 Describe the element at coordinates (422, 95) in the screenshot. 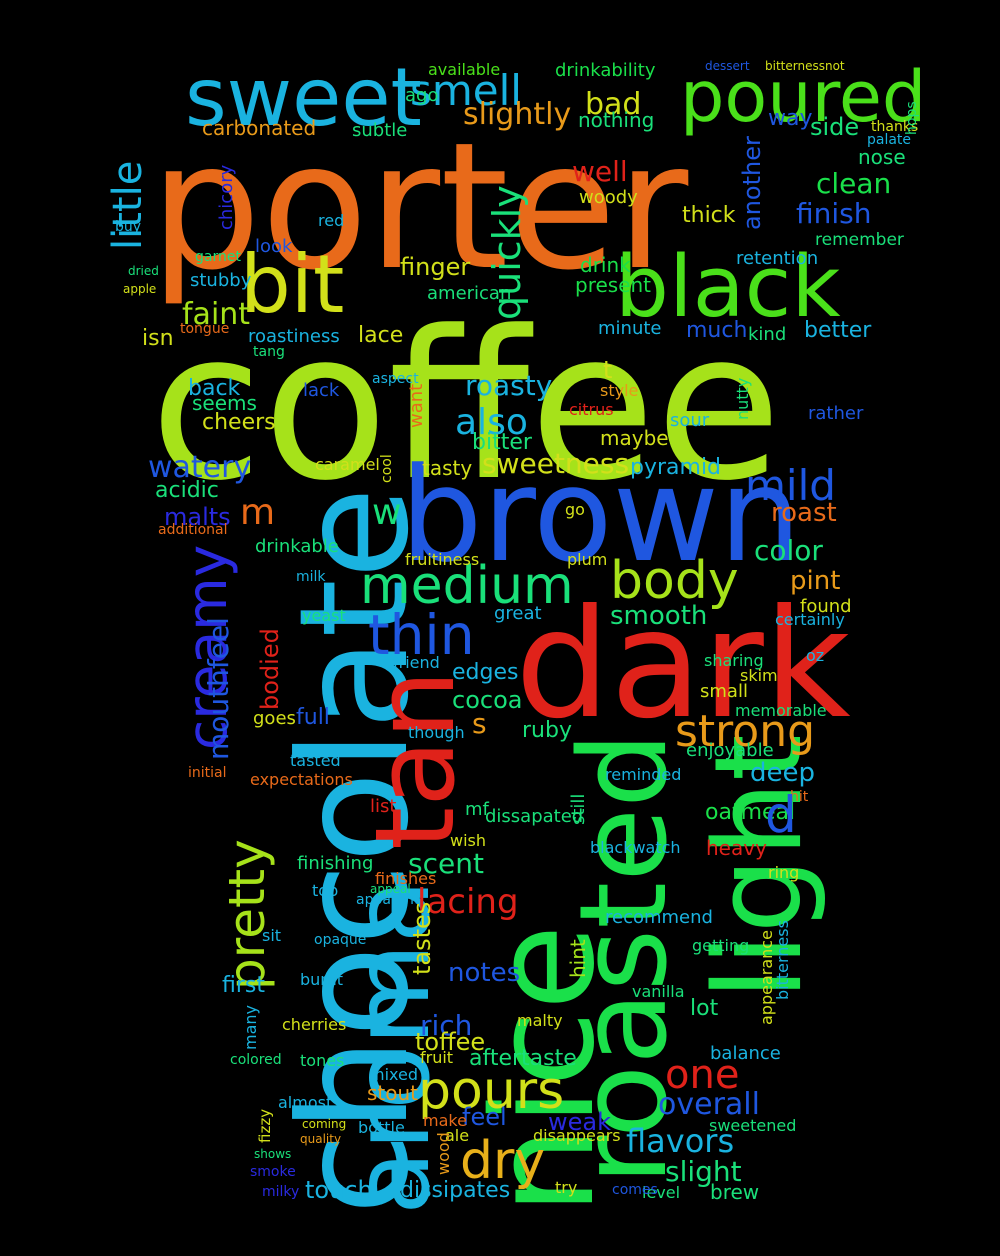

I see `cloud-word-ago: ago` at that location.